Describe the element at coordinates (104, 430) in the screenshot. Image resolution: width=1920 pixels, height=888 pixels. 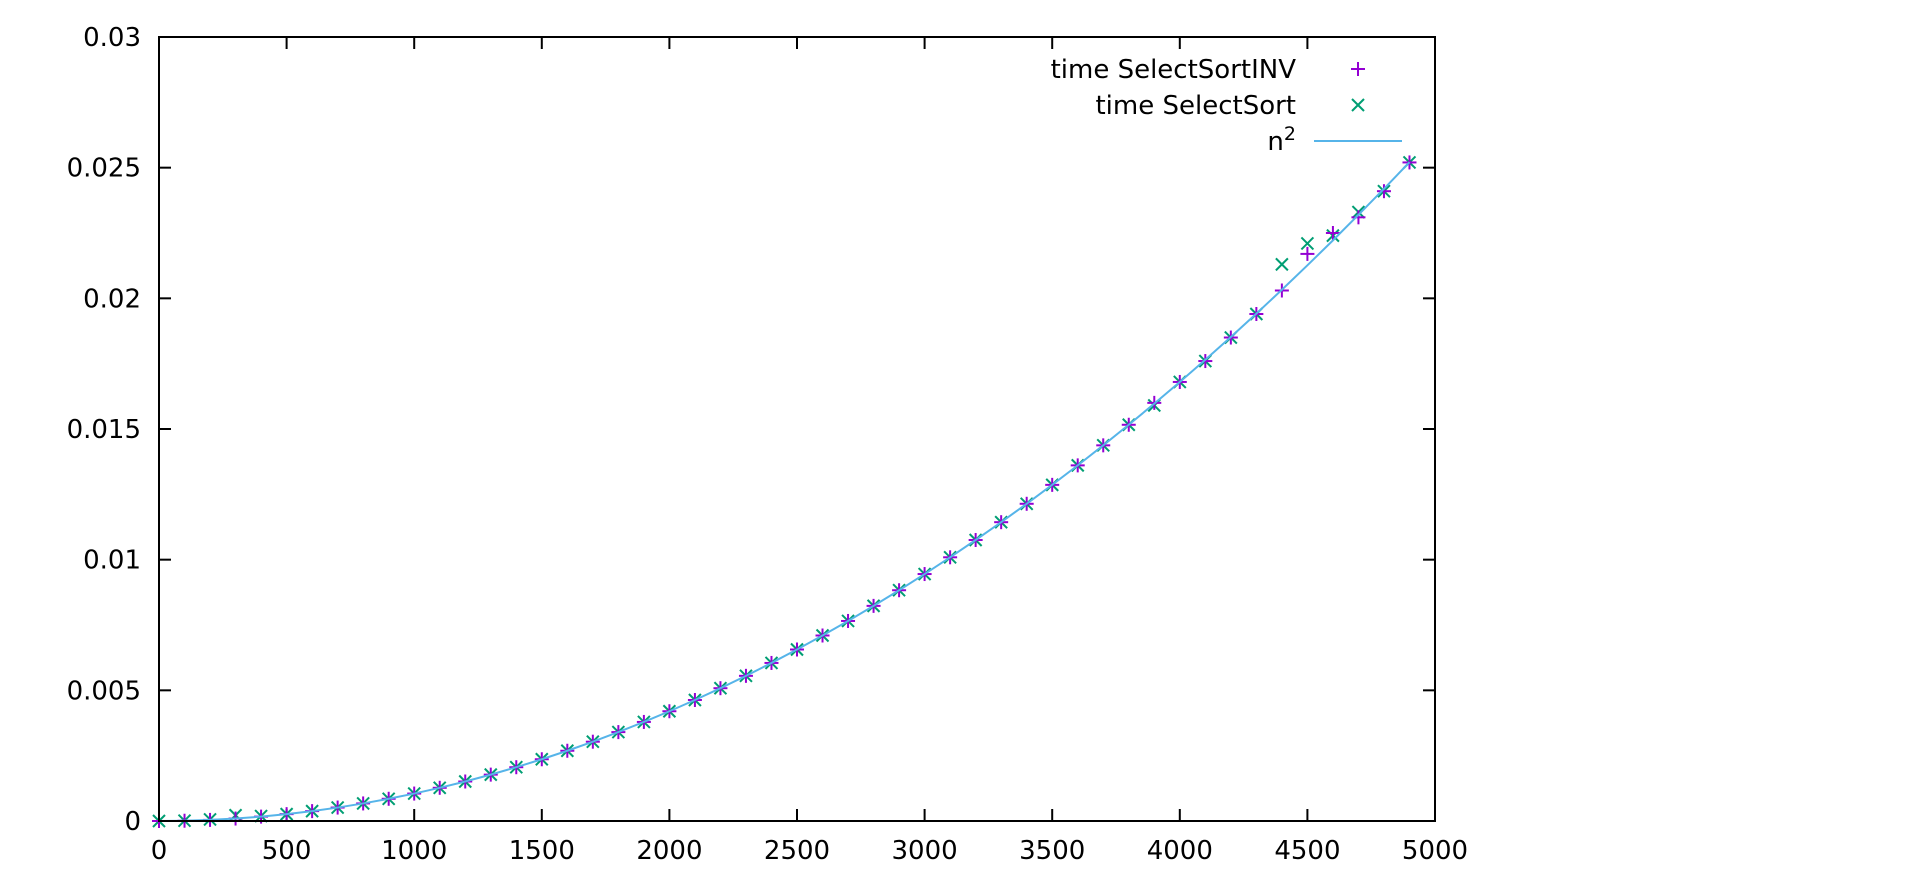
I see `y-tick-label: 0.015` at that location.